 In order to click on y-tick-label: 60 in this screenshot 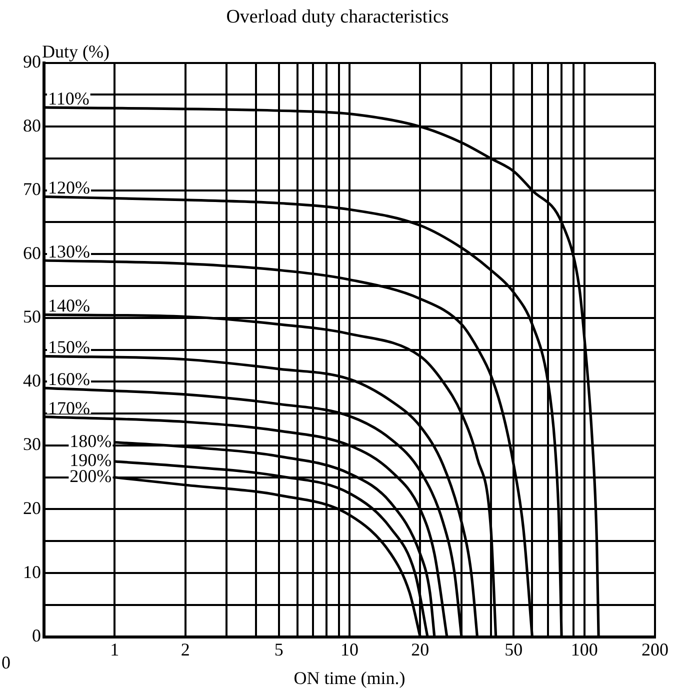, I will do `click(32, 252)`.